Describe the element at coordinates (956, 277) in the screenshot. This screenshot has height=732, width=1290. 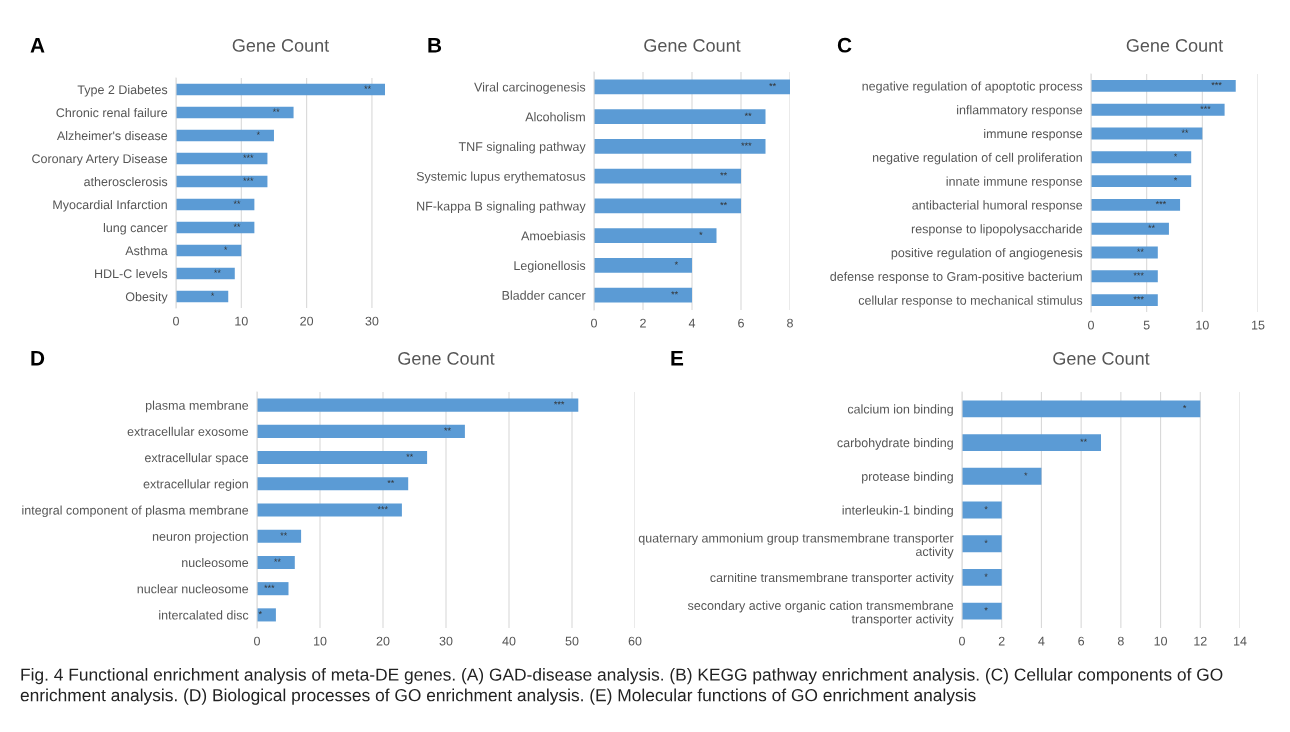
I see `y-tick-label: defense response to Gram-positive bacterium` at that location.